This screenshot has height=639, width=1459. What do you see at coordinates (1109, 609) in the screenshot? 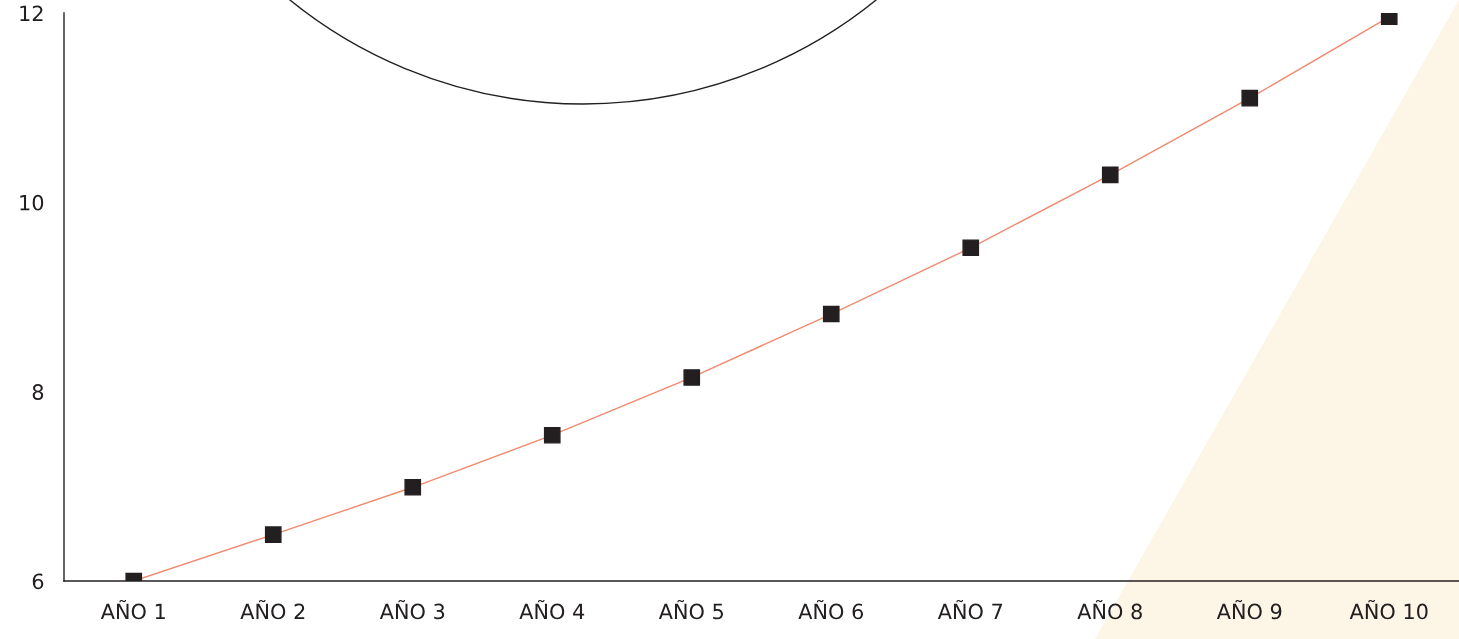
I see `x-tick-label: AÑO 8` at bounding box center [1109, 609].